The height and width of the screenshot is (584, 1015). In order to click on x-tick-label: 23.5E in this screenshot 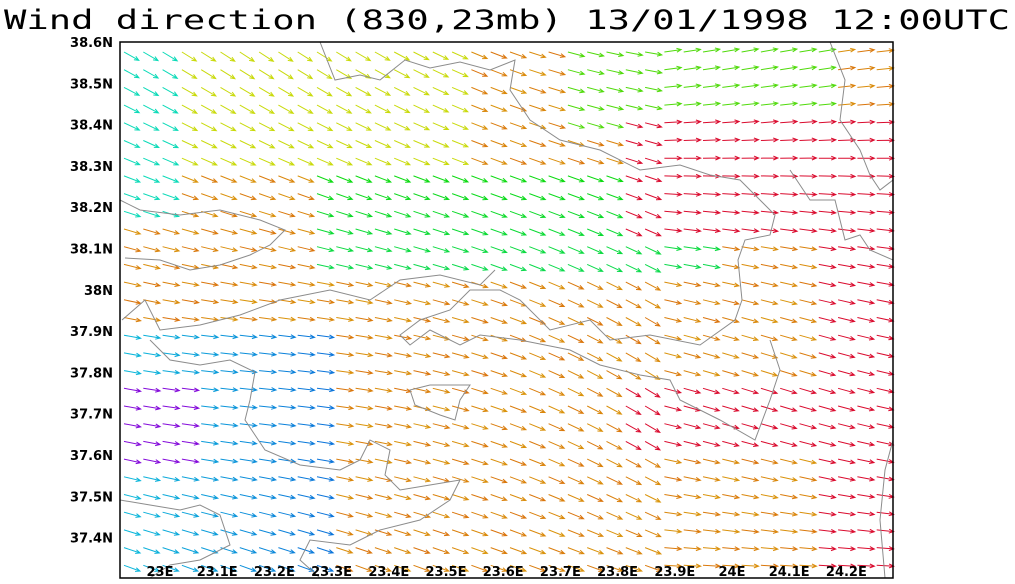, I will do `click(446, 572)`.